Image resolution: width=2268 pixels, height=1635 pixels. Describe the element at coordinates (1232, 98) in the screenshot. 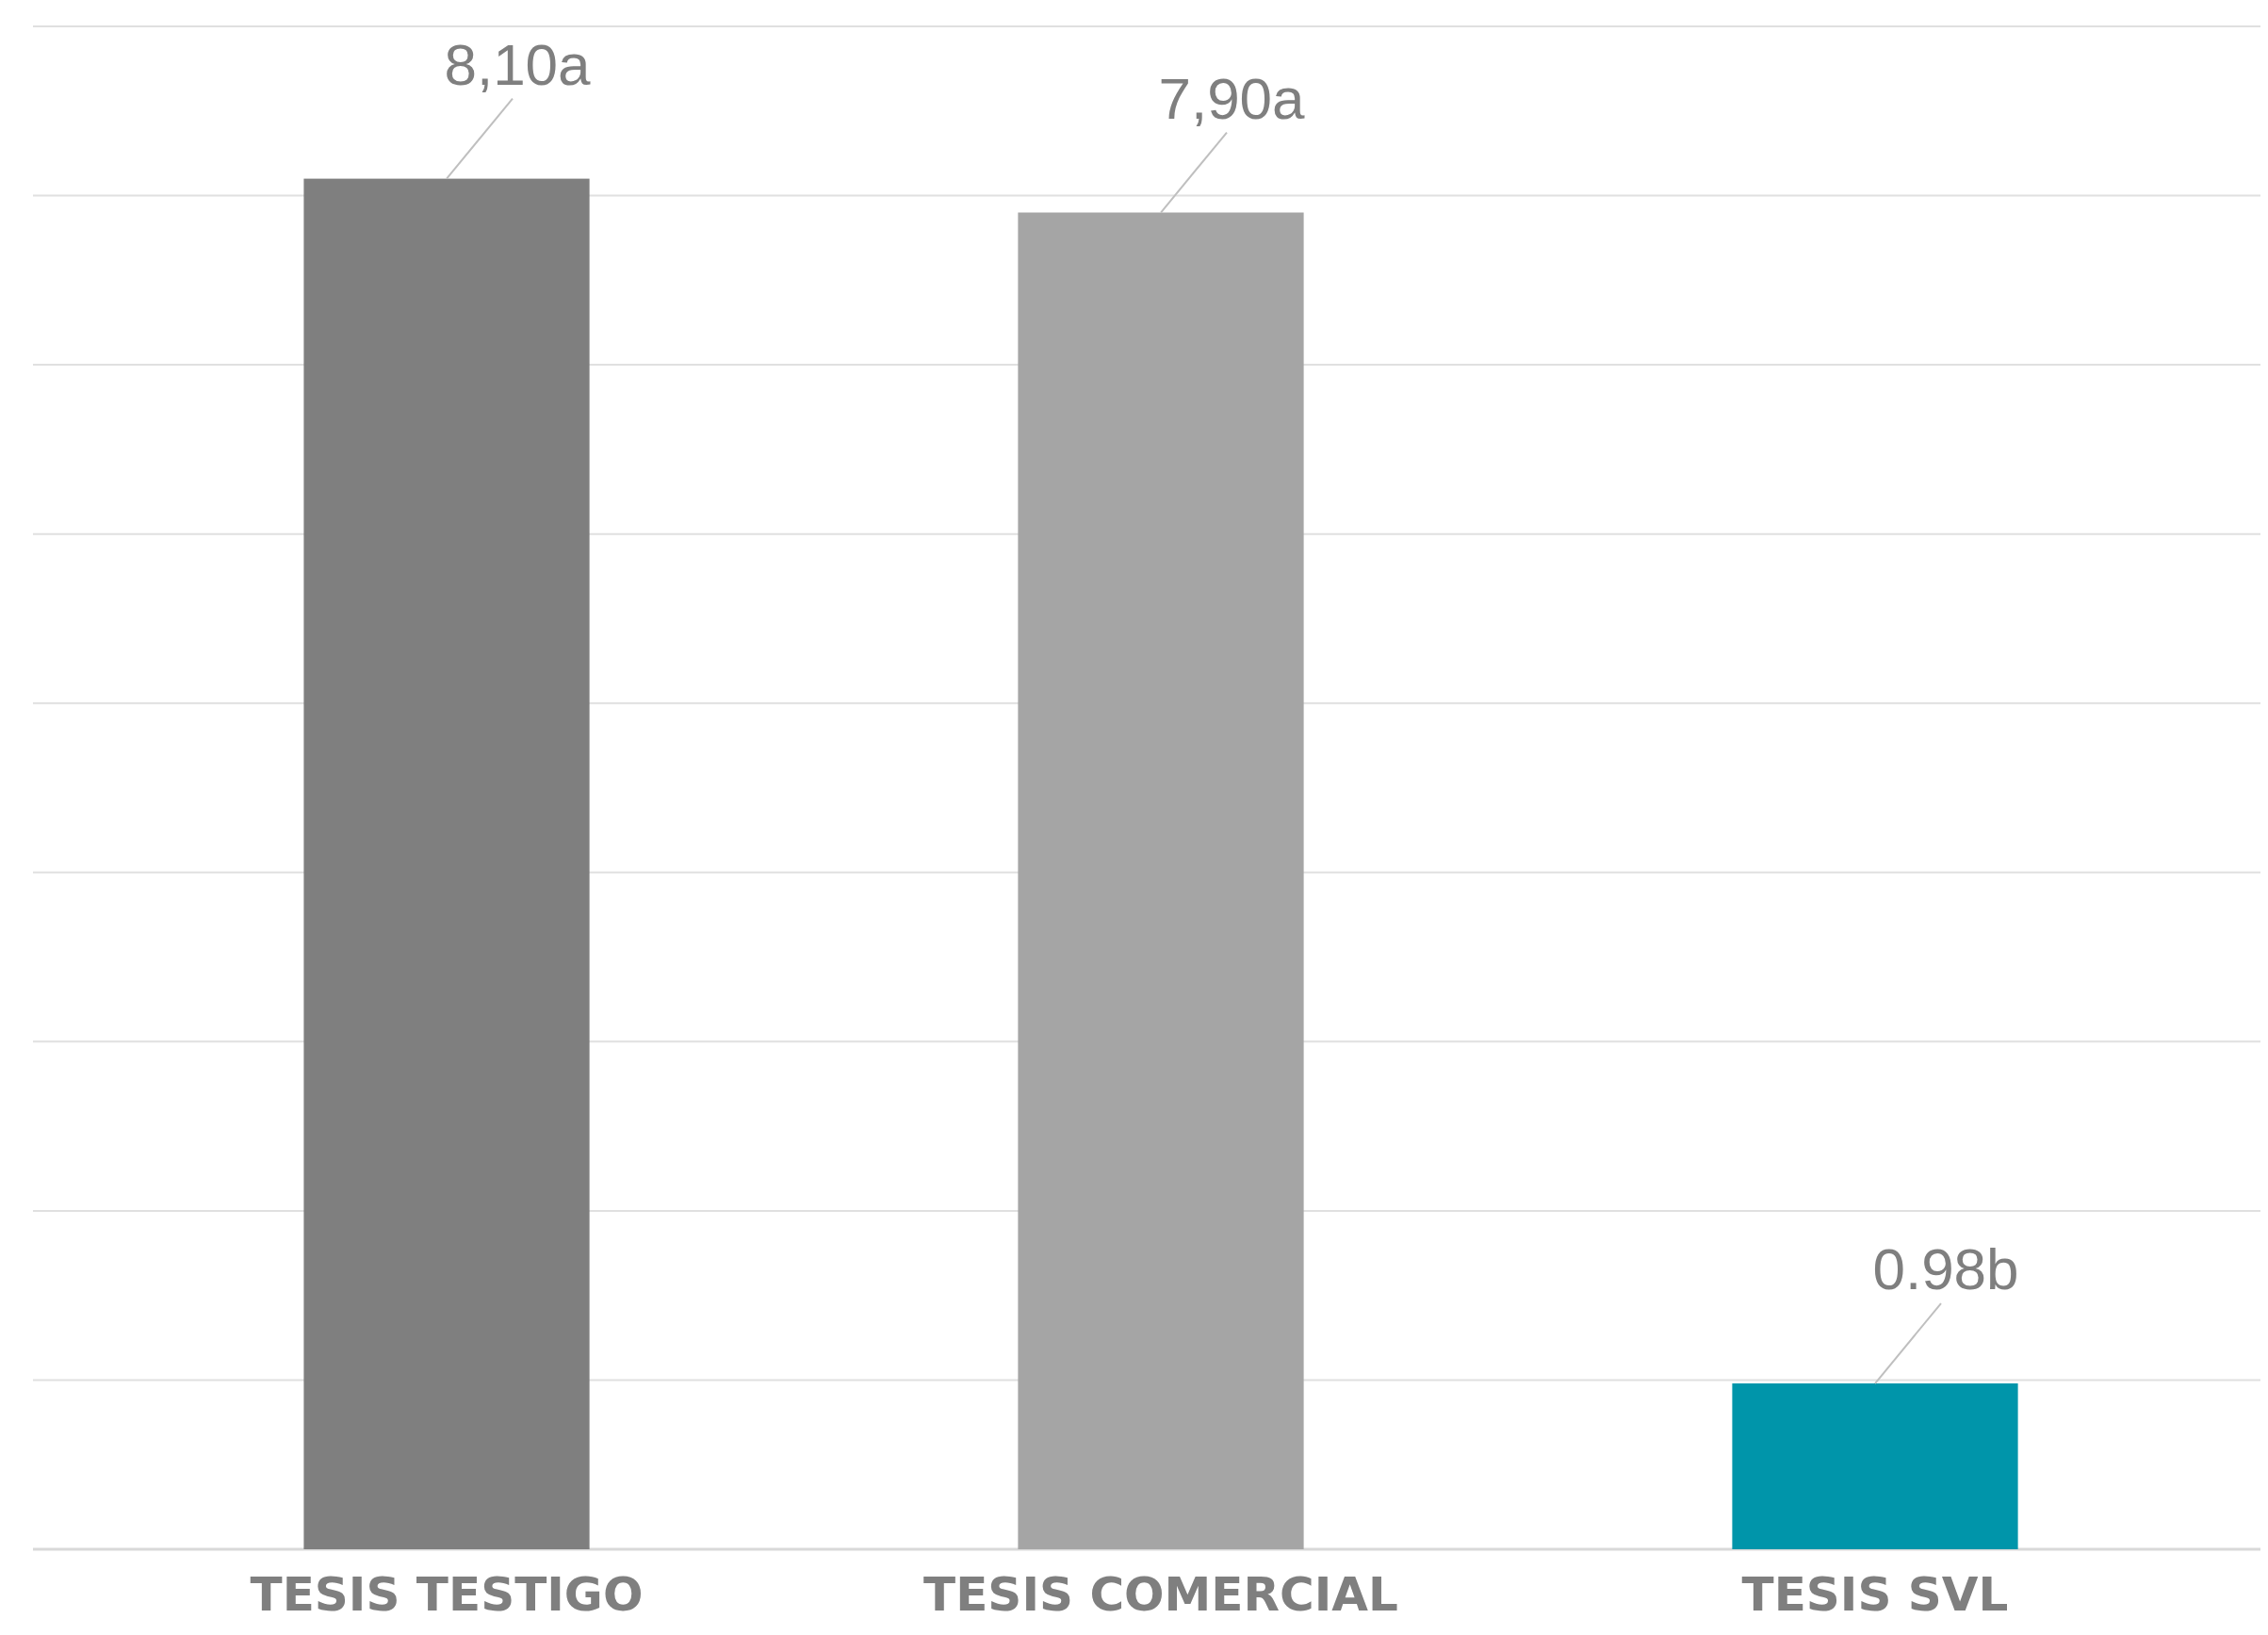

I see `data-label: 7,90a` at that location.